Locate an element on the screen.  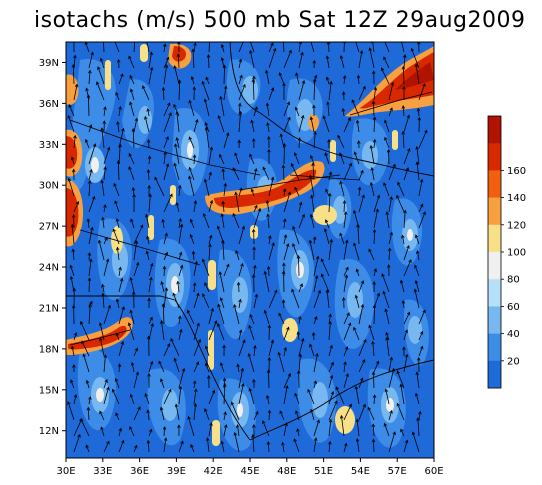
lon-tick-label: 42E is located at coordinates (213, 471).